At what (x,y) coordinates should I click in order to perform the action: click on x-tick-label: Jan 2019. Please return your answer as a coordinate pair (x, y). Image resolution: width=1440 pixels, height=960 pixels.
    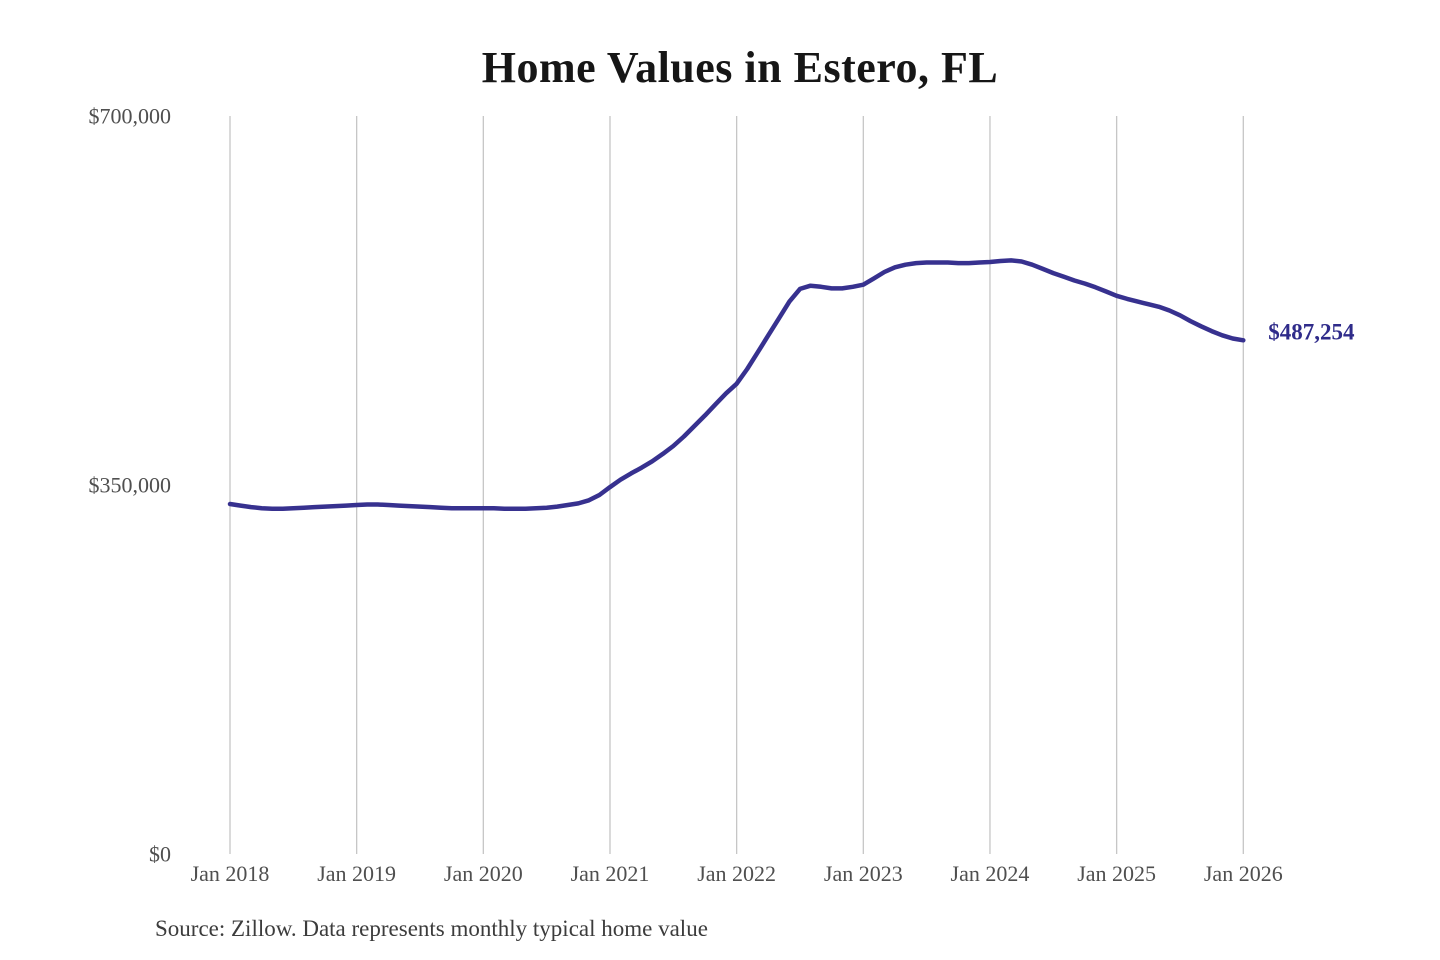
    Looking at the image, I should click on (356, 873).